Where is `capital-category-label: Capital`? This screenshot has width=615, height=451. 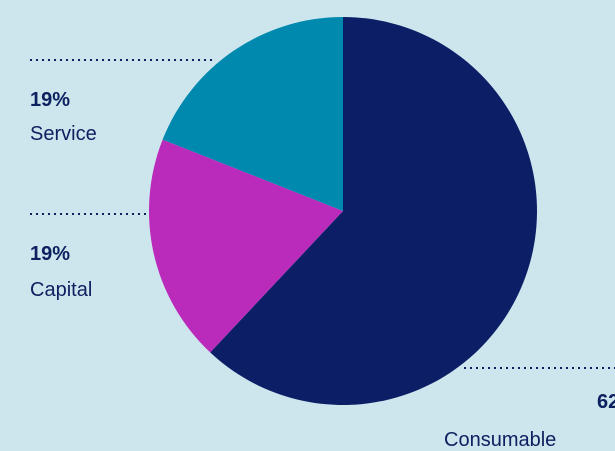 capital-category-label: Capital is located at coordinates (61, 290).